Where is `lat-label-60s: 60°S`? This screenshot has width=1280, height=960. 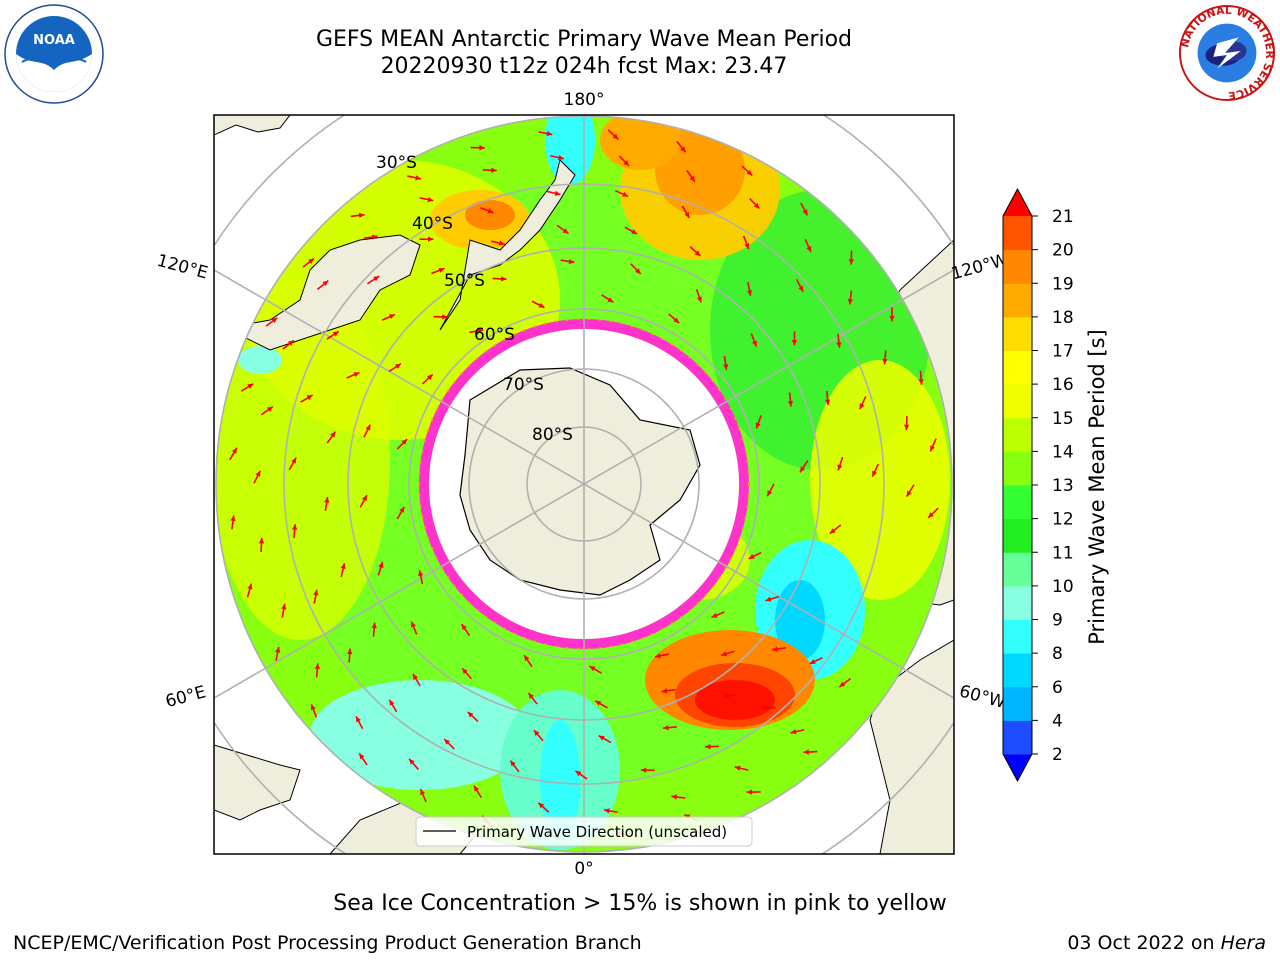 lat-label-60s: 60°S is located at coordinates (494, 335).